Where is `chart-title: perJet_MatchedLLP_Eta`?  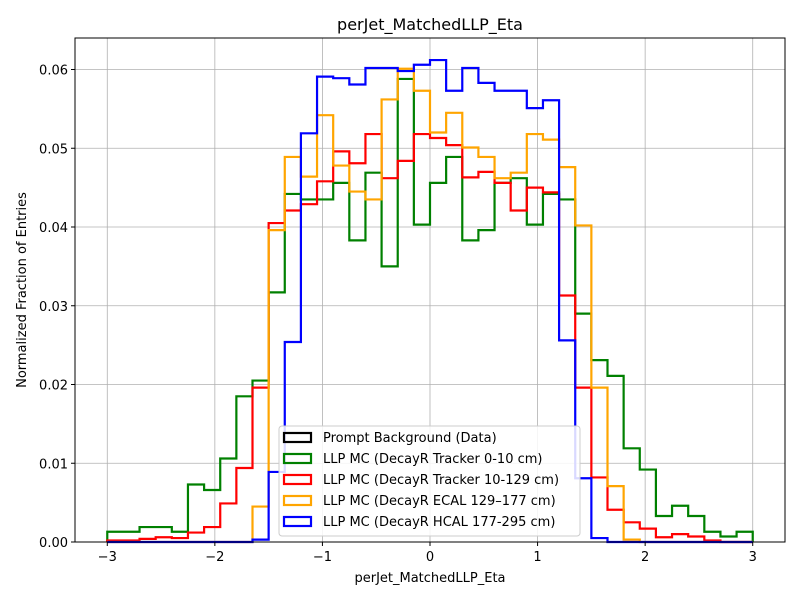
chart-title: perJet_MatchedLLP_Eta is located at coordinates (430, 25).